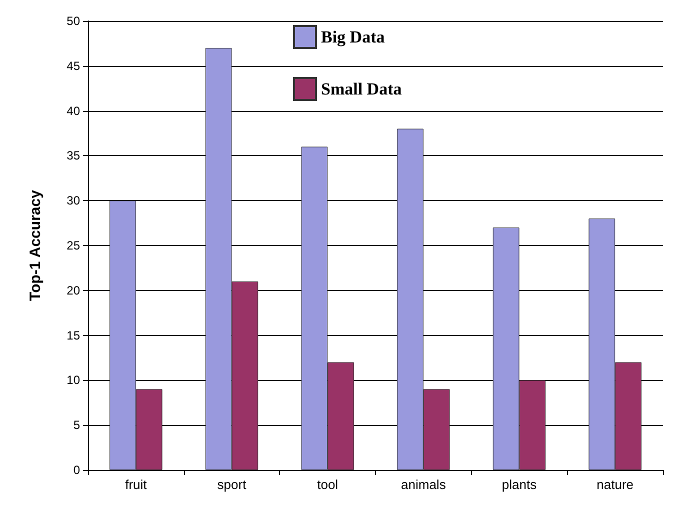 The image size is (679, 515). I want to click on x-tick-label: animals, so click(423, 484).